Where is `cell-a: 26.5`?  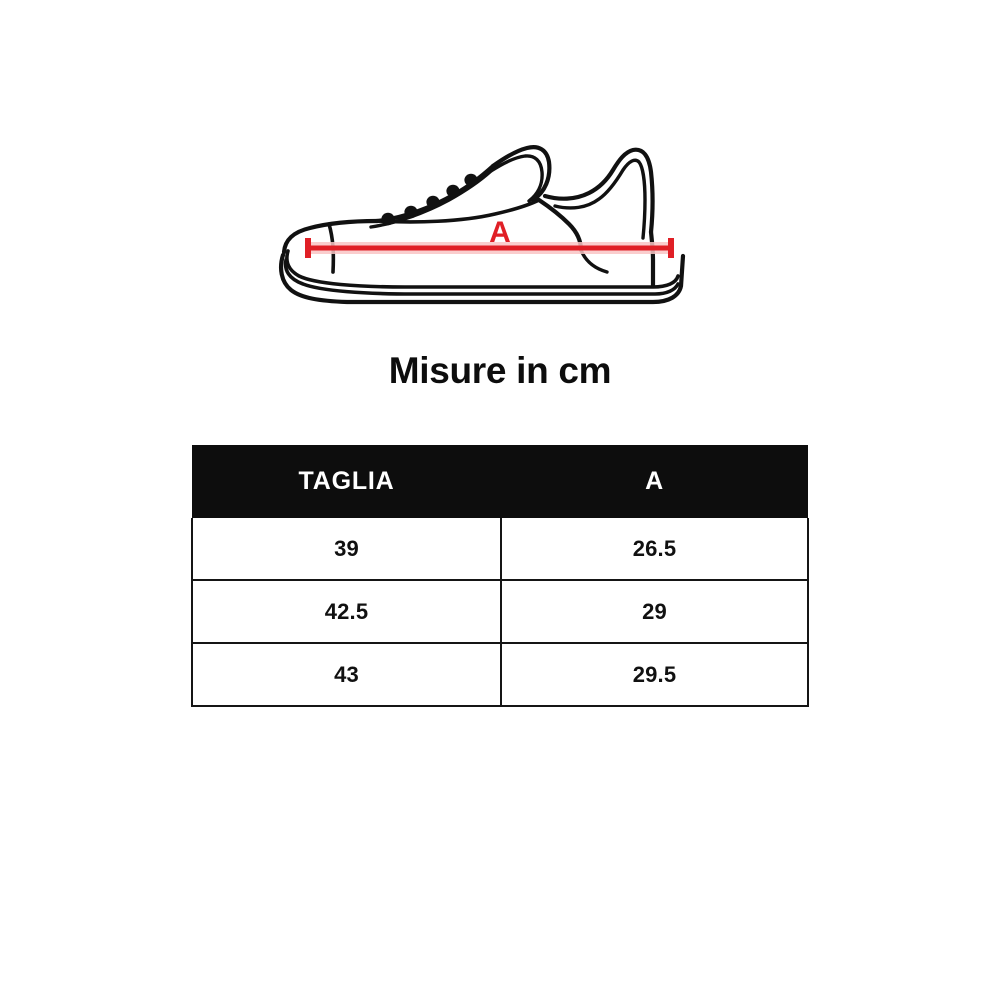 cell-a: 26.5 is located at coordinates (654, 549).